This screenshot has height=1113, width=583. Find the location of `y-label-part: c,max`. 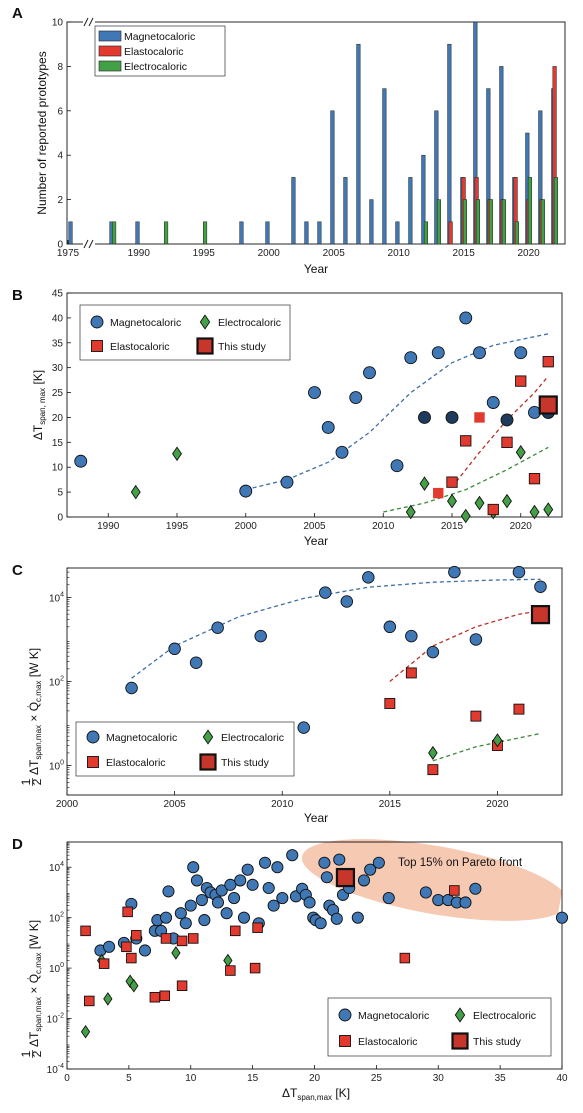

y-label-part: c,max is located at coordinates (38, 963).